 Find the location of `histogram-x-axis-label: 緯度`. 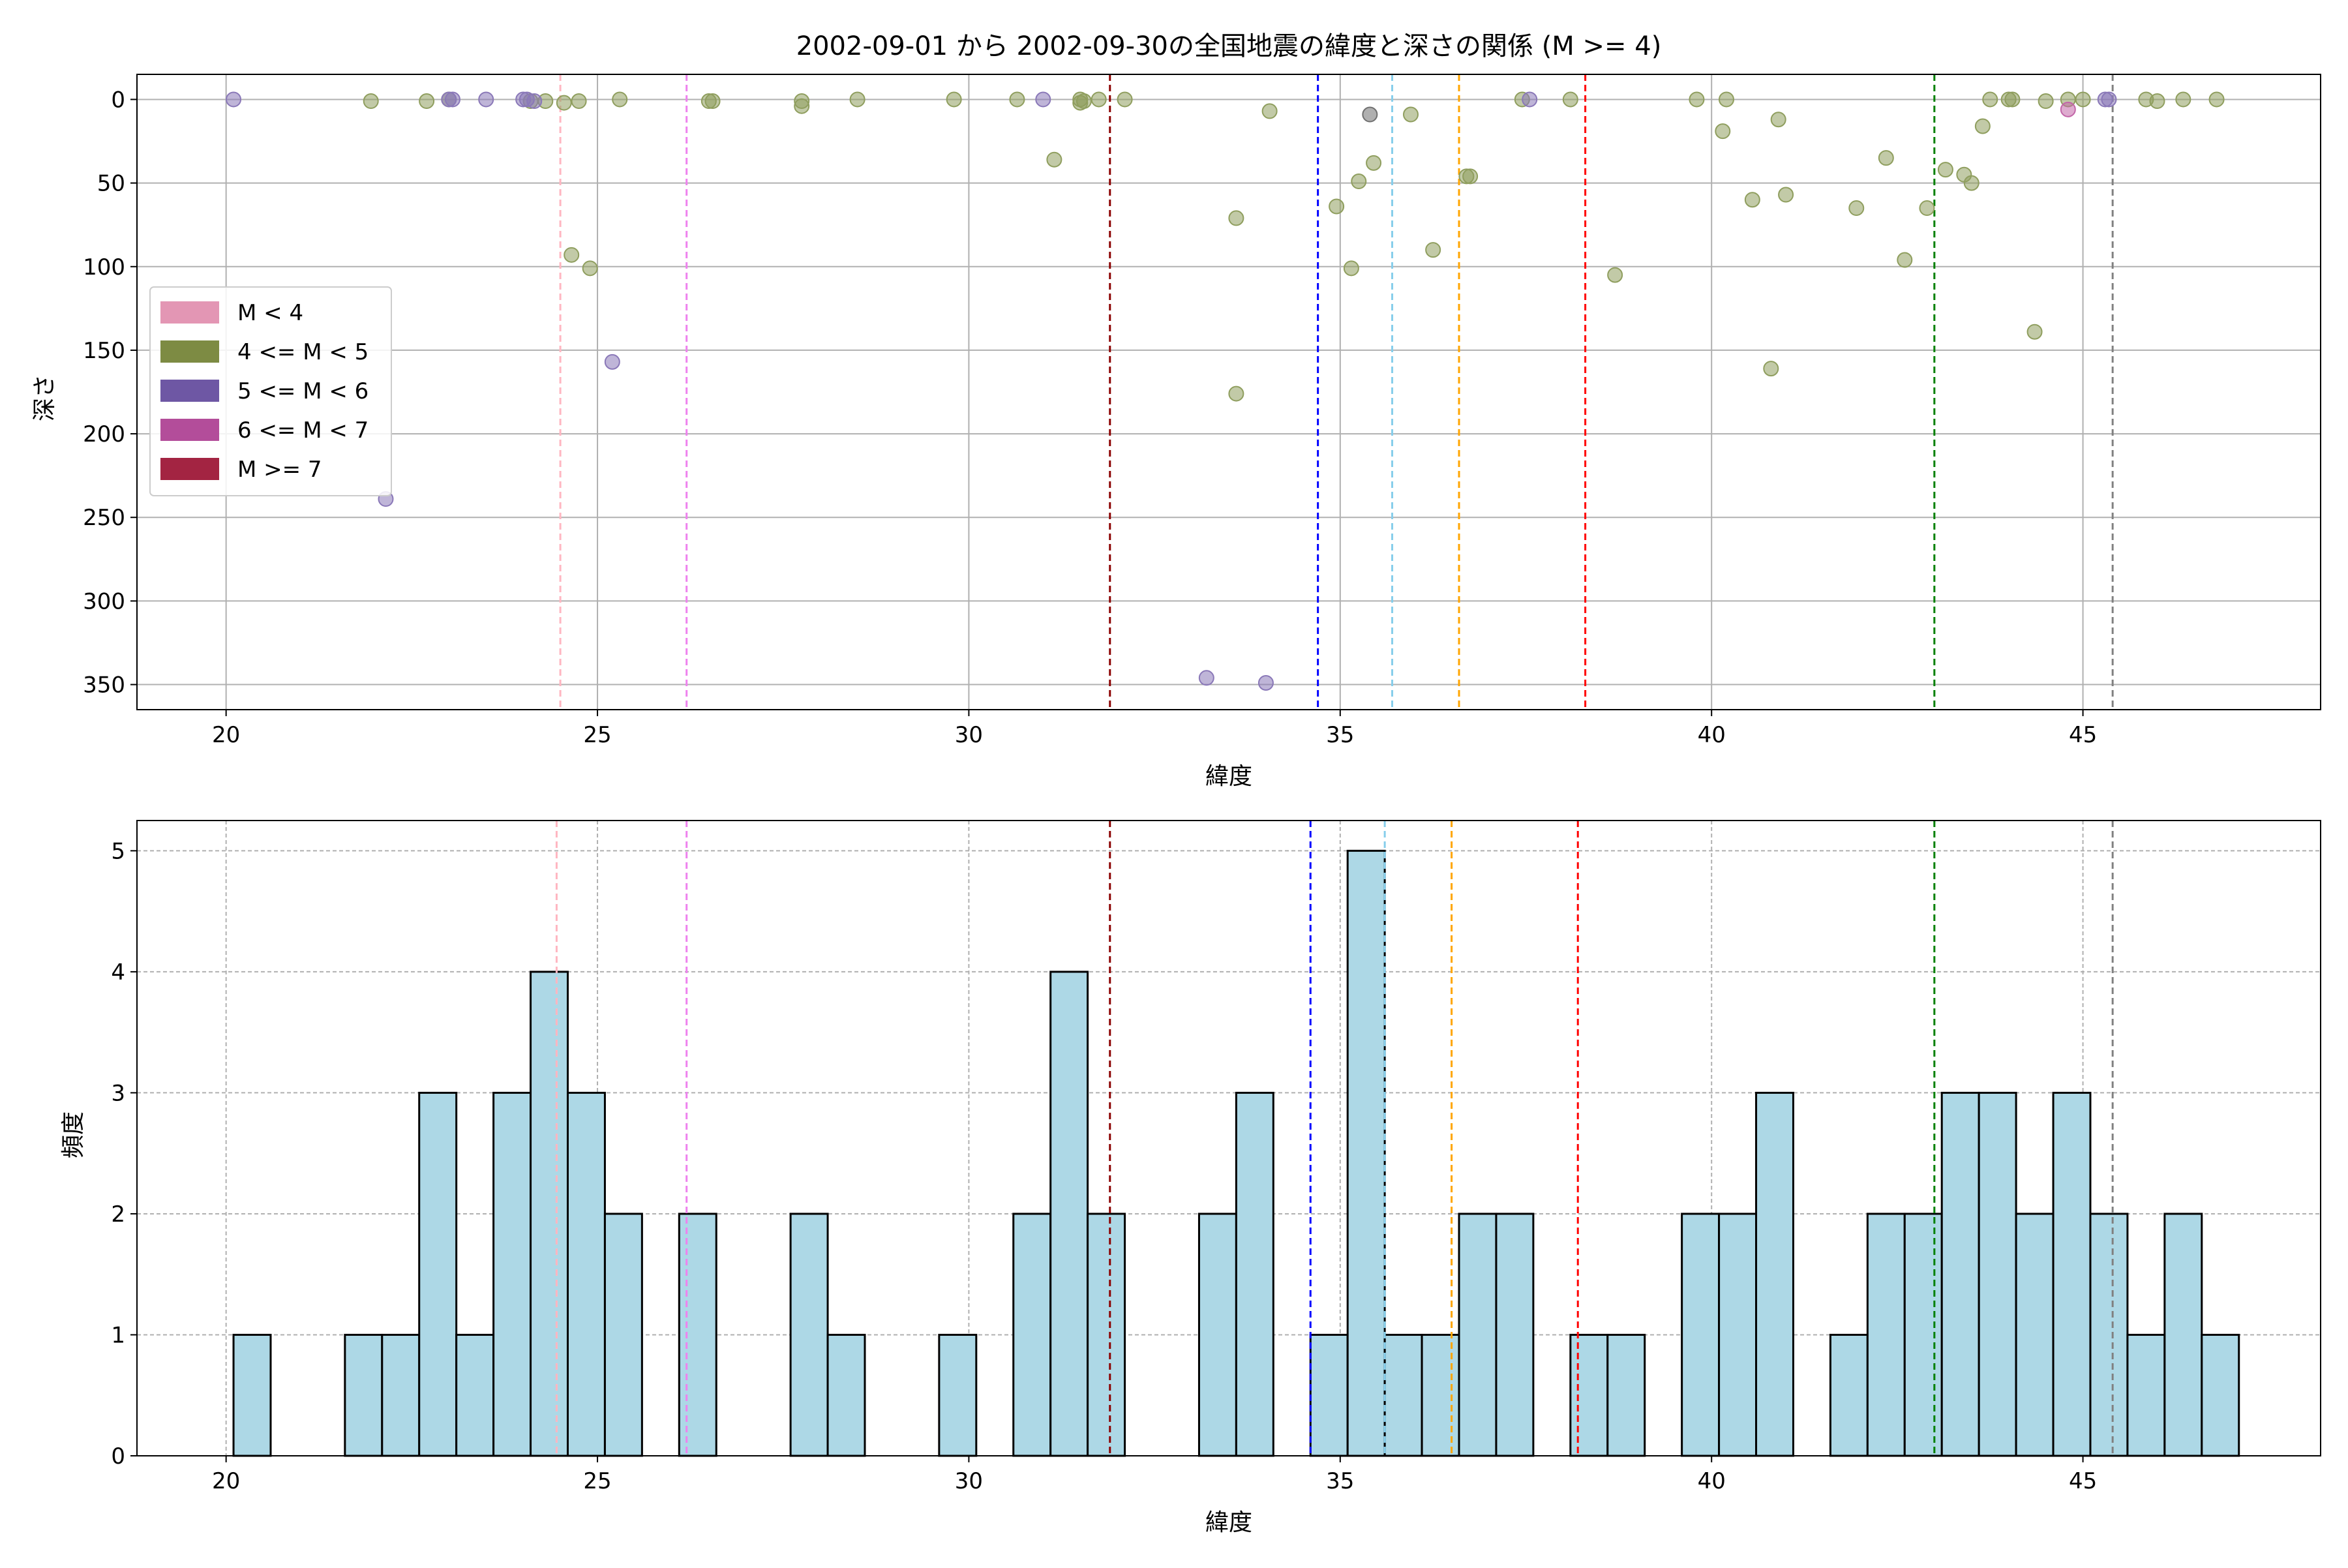

histogram-x-axis-label: 緯度 is located at coordinates (1229, 1522).